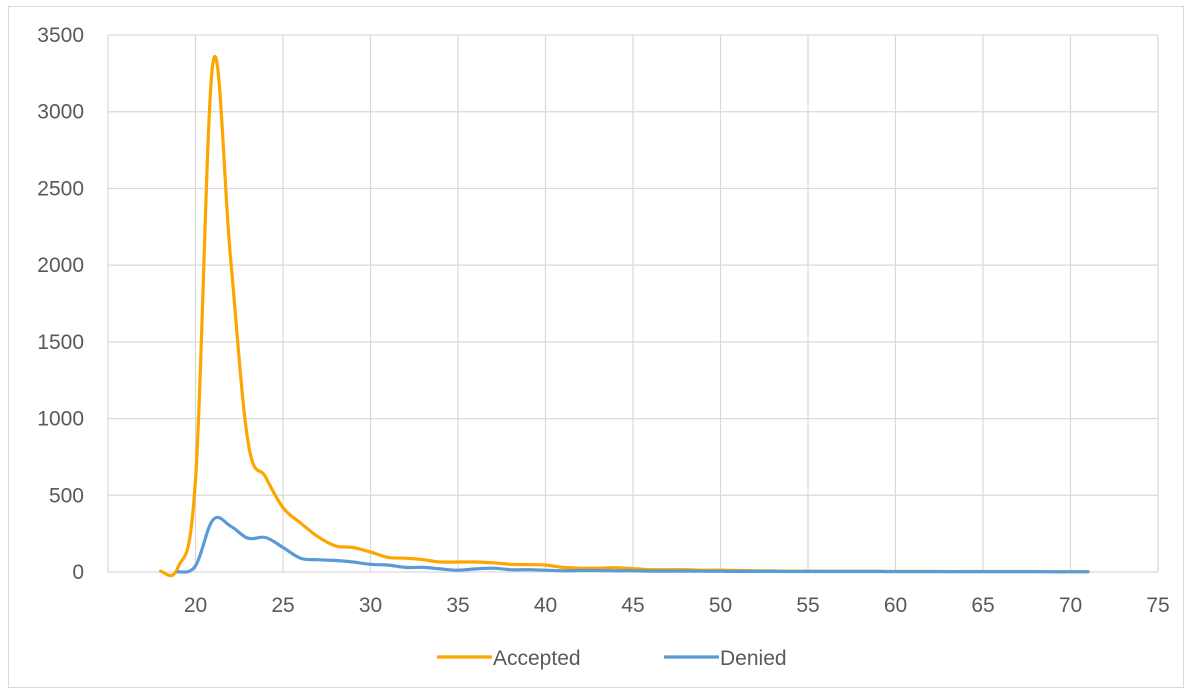 The width and height of the screenshot is (1191, 694). What do you see at coordinates (537, 658) in the screenshot?
I see `legend-label-accepted: Accepted` at bounding box center [537, 658].